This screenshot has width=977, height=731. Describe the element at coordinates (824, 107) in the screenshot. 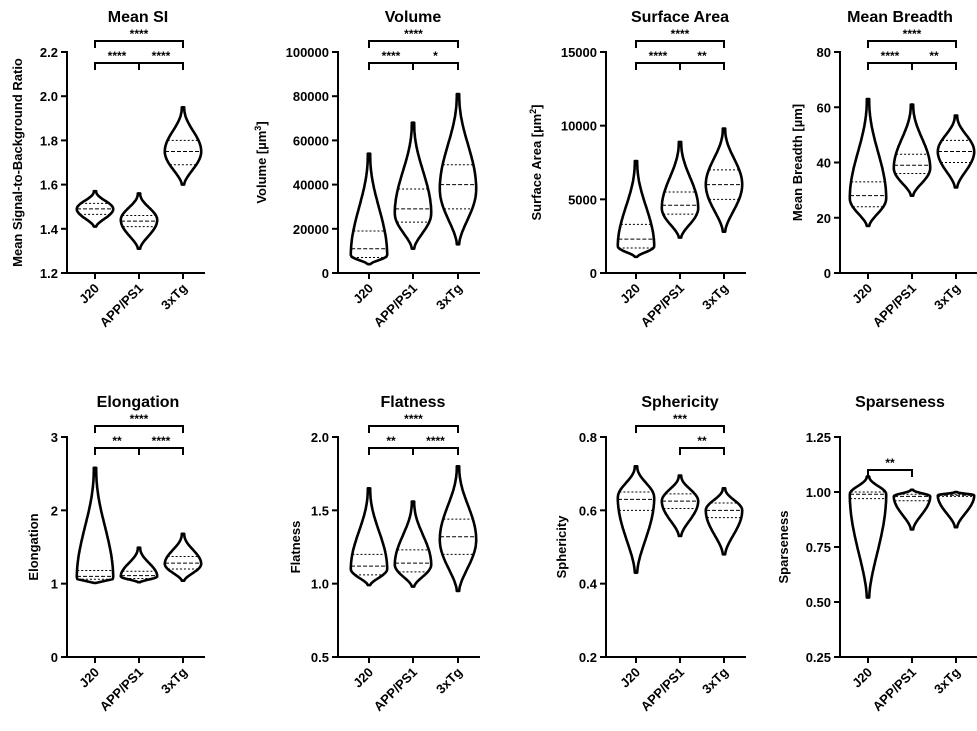

I see `y-tick-label: 60` at that location.